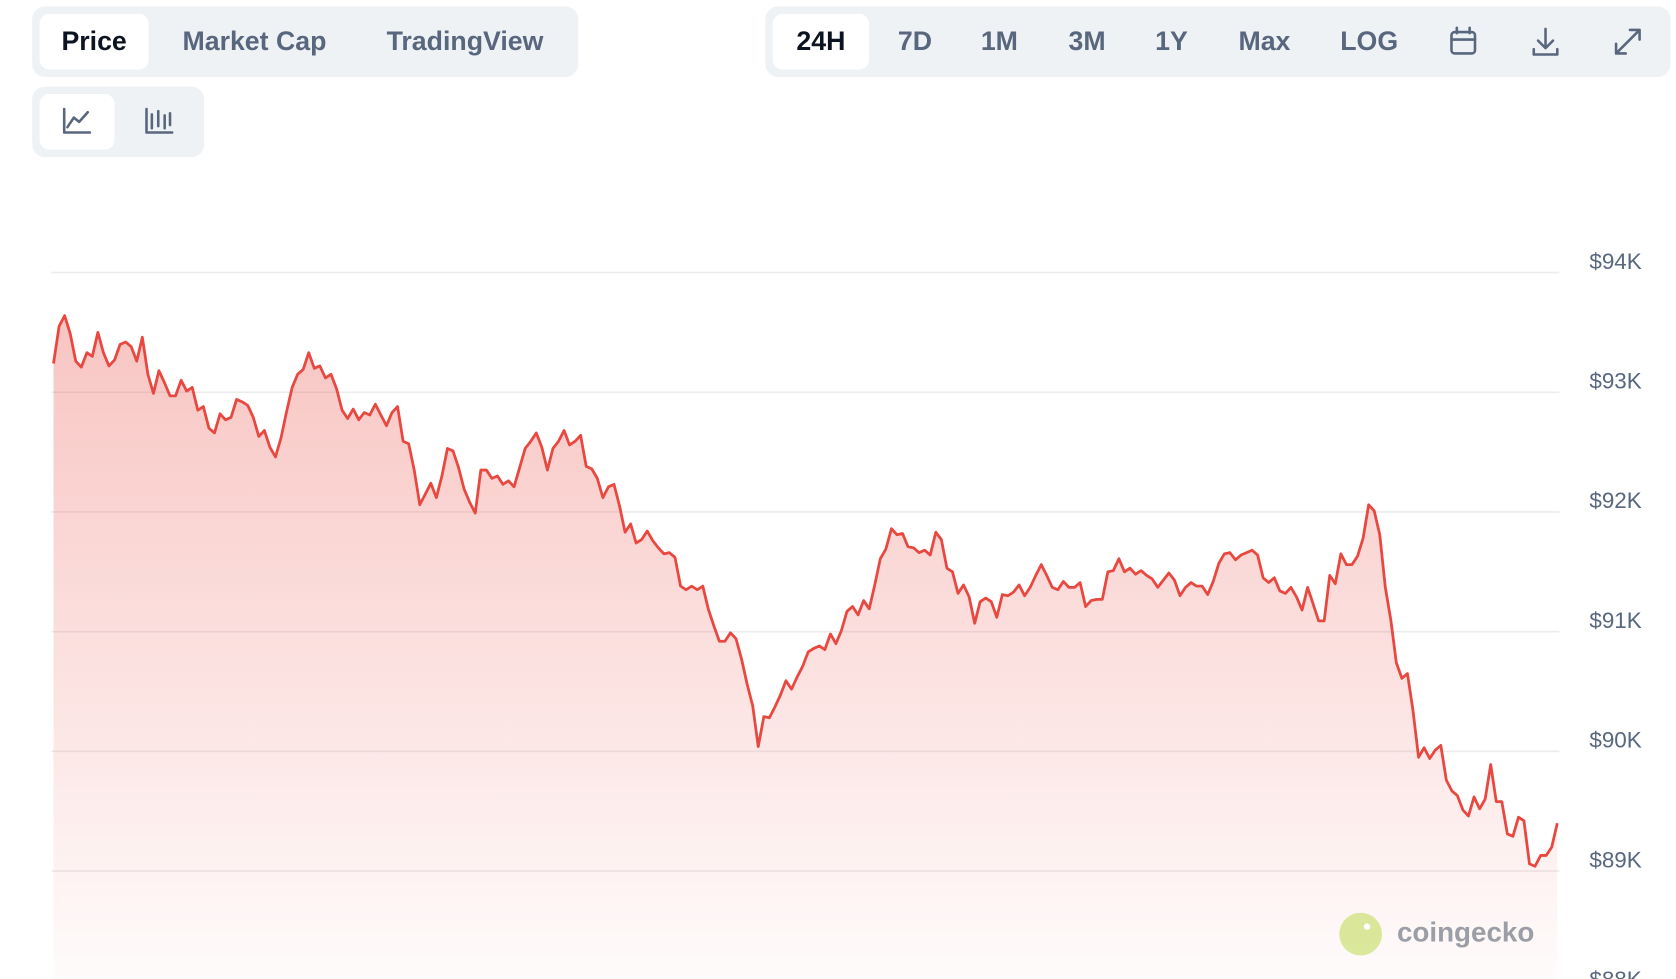 Image resolution: width=1676 pixels, height=979 pixels. I want to click on fullscreen-icon, so click(1627, 41).